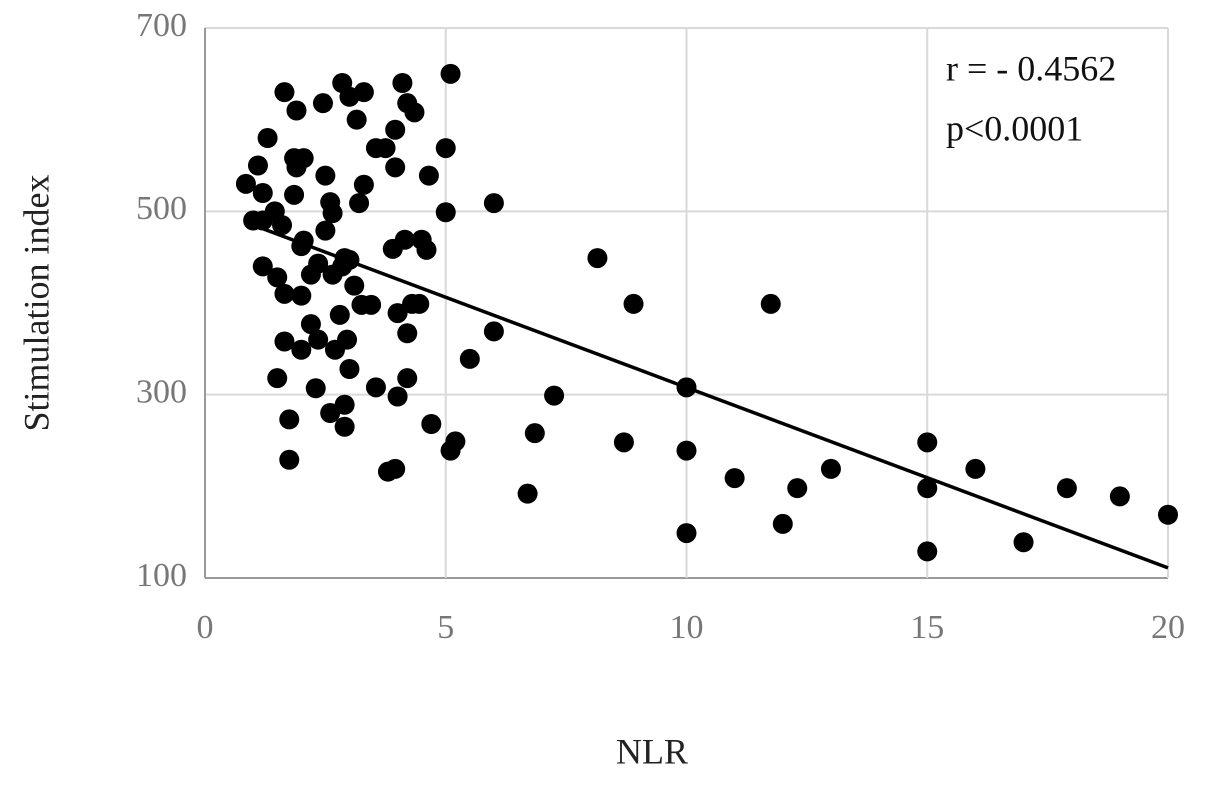 The height and width of the screenshot is (788, 1205). What do you see at coordinates (205, 627) in the screenshot?
I see `x-tick-label: 0` at bounding box center [205, 627].